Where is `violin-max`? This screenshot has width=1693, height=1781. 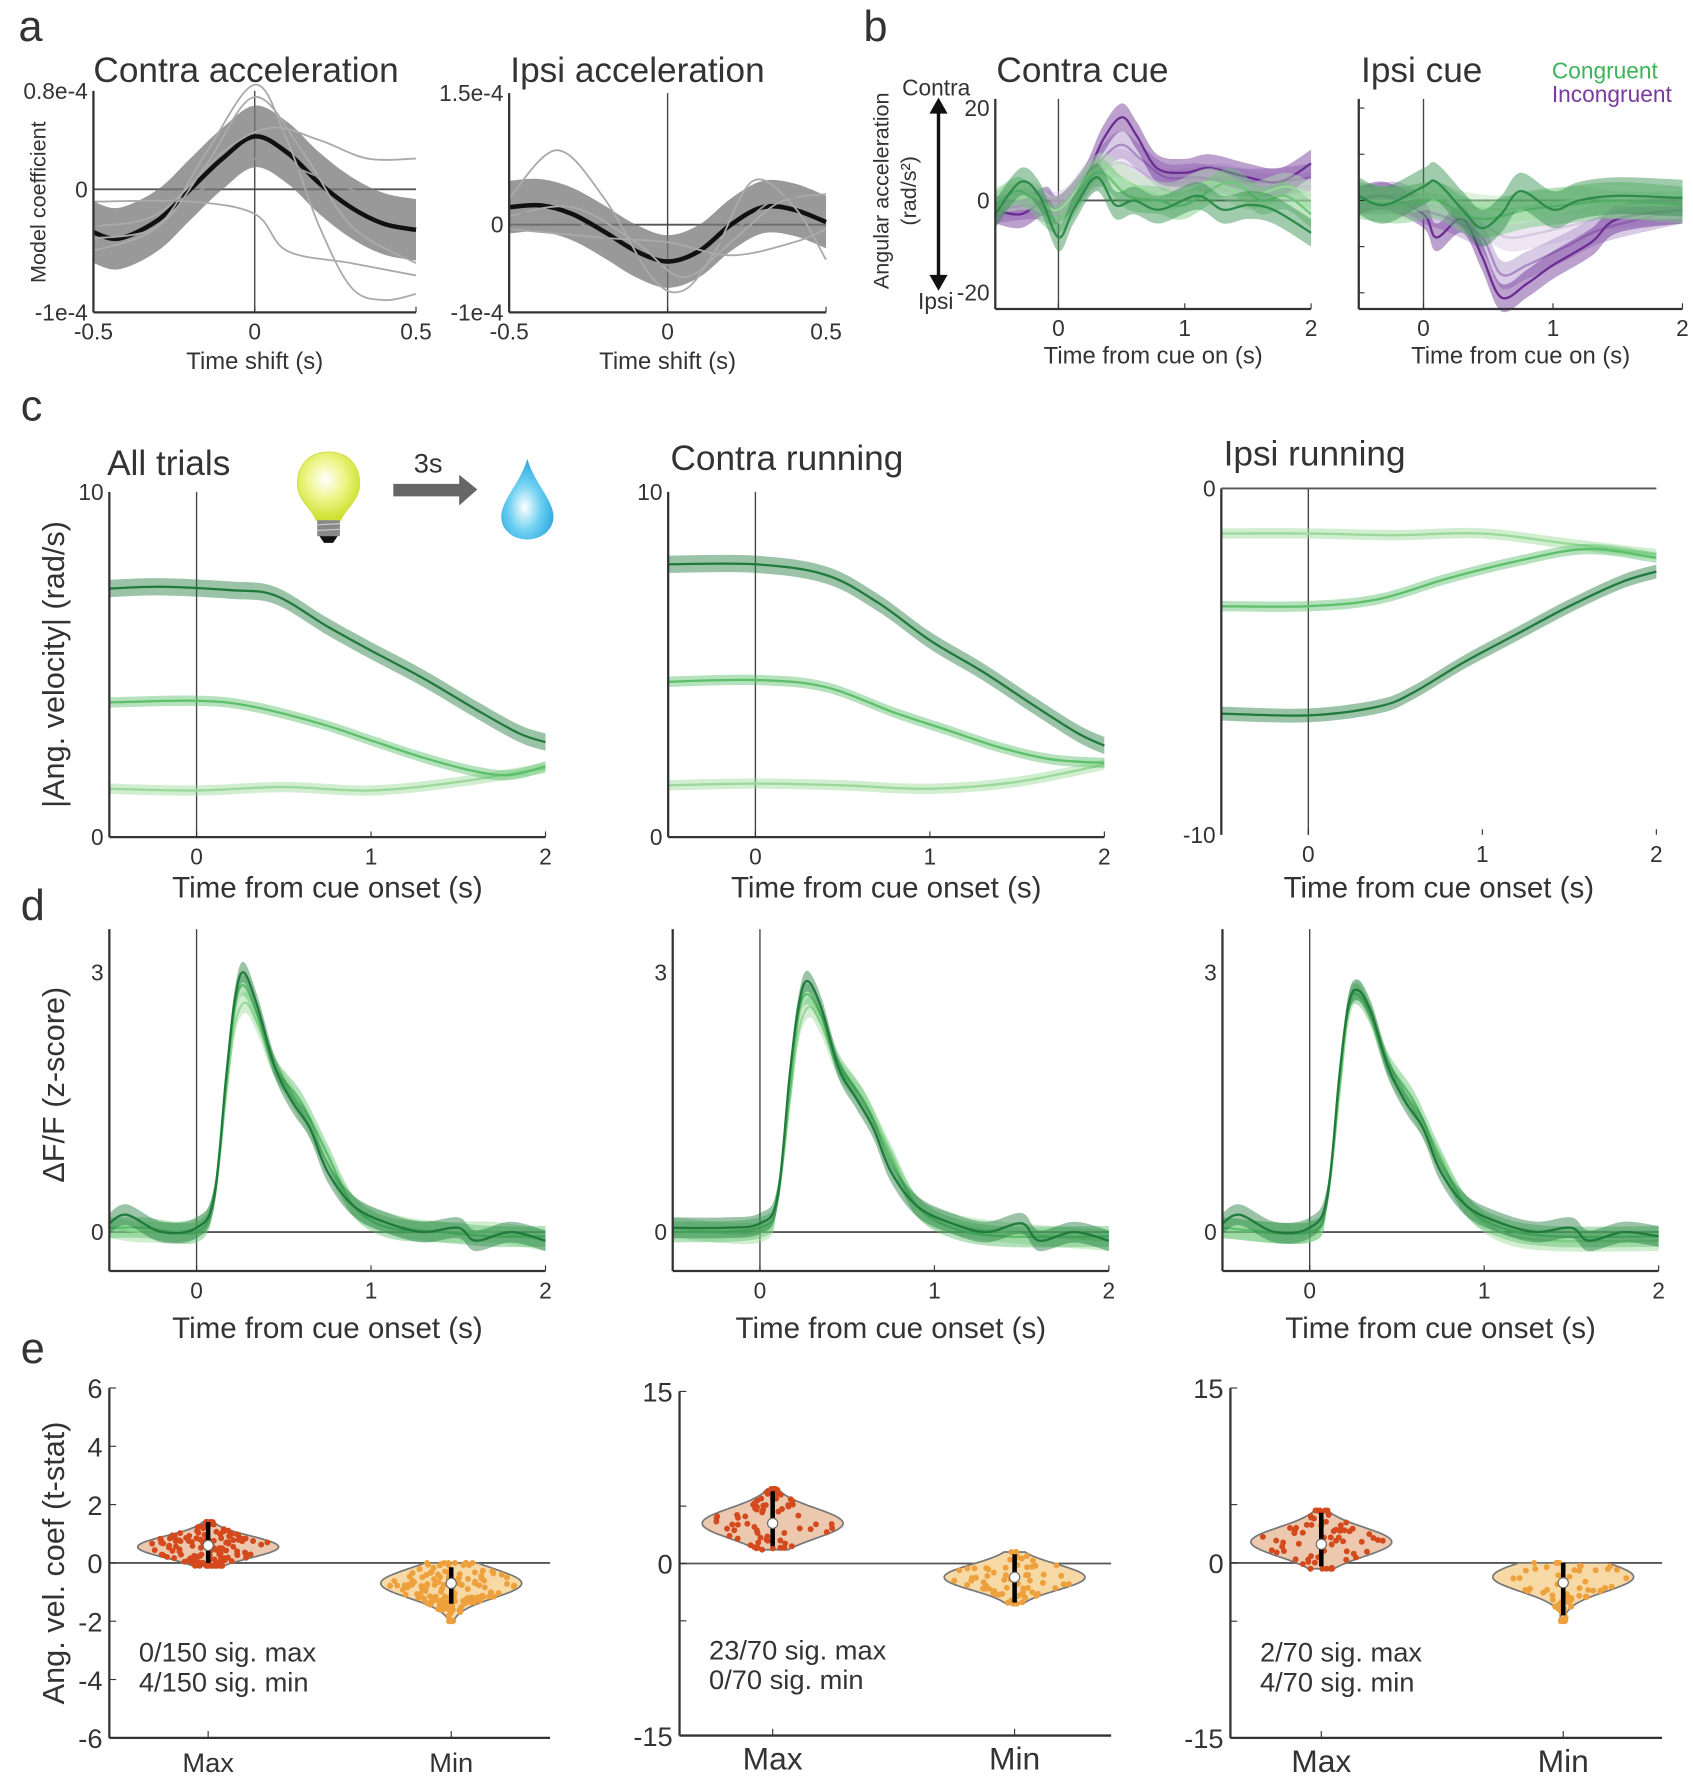
violin-max is located at coordinates (772, 1519).